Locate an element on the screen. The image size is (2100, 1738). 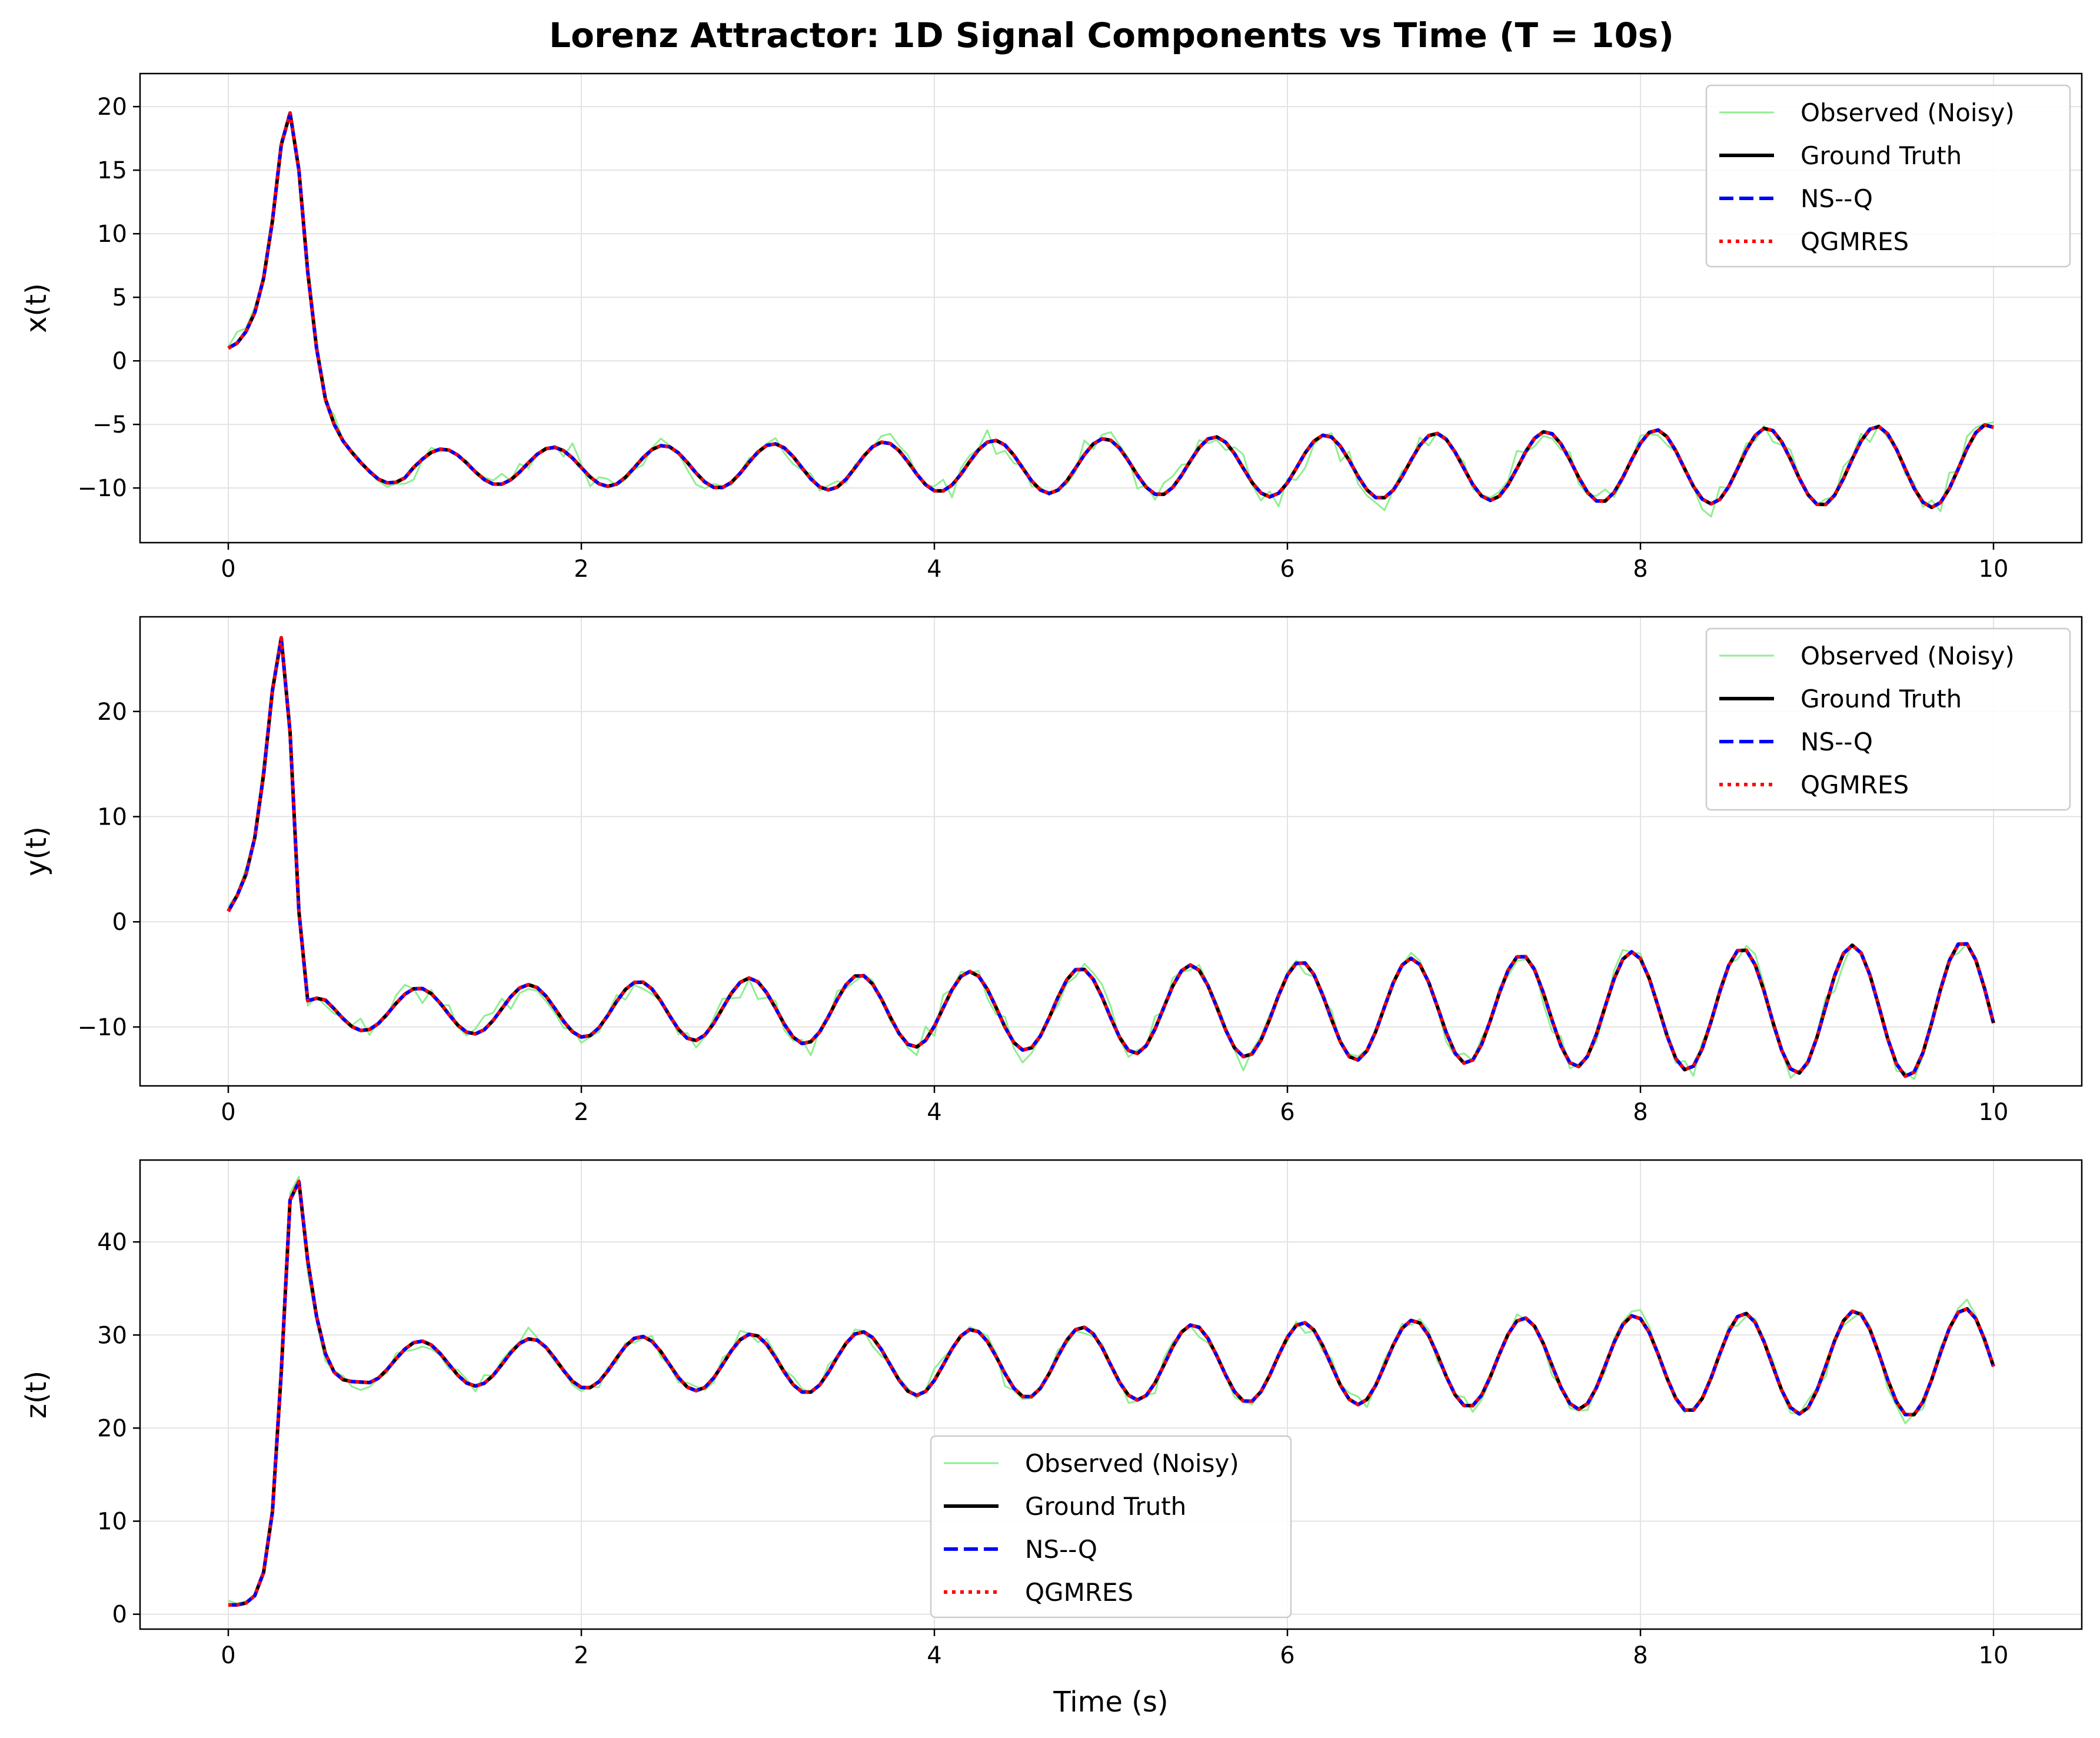
y-tick-label: 40 is located at coordinates (112, 1242).